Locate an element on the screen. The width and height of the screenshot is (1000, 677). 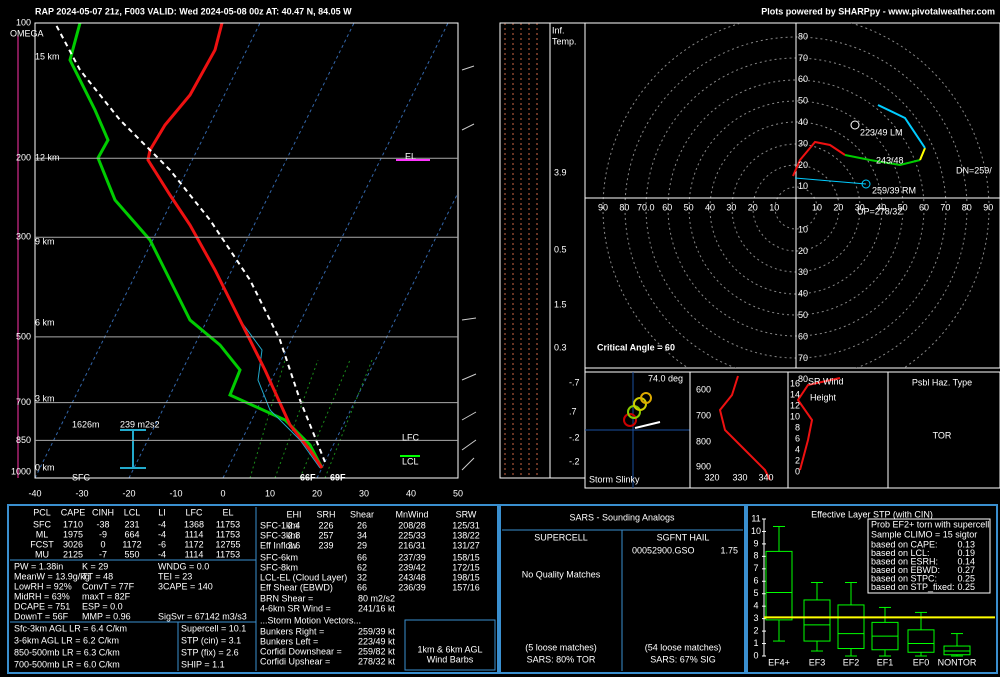
stp-legend-value: 0.27 is located at coordinates (966, 570).